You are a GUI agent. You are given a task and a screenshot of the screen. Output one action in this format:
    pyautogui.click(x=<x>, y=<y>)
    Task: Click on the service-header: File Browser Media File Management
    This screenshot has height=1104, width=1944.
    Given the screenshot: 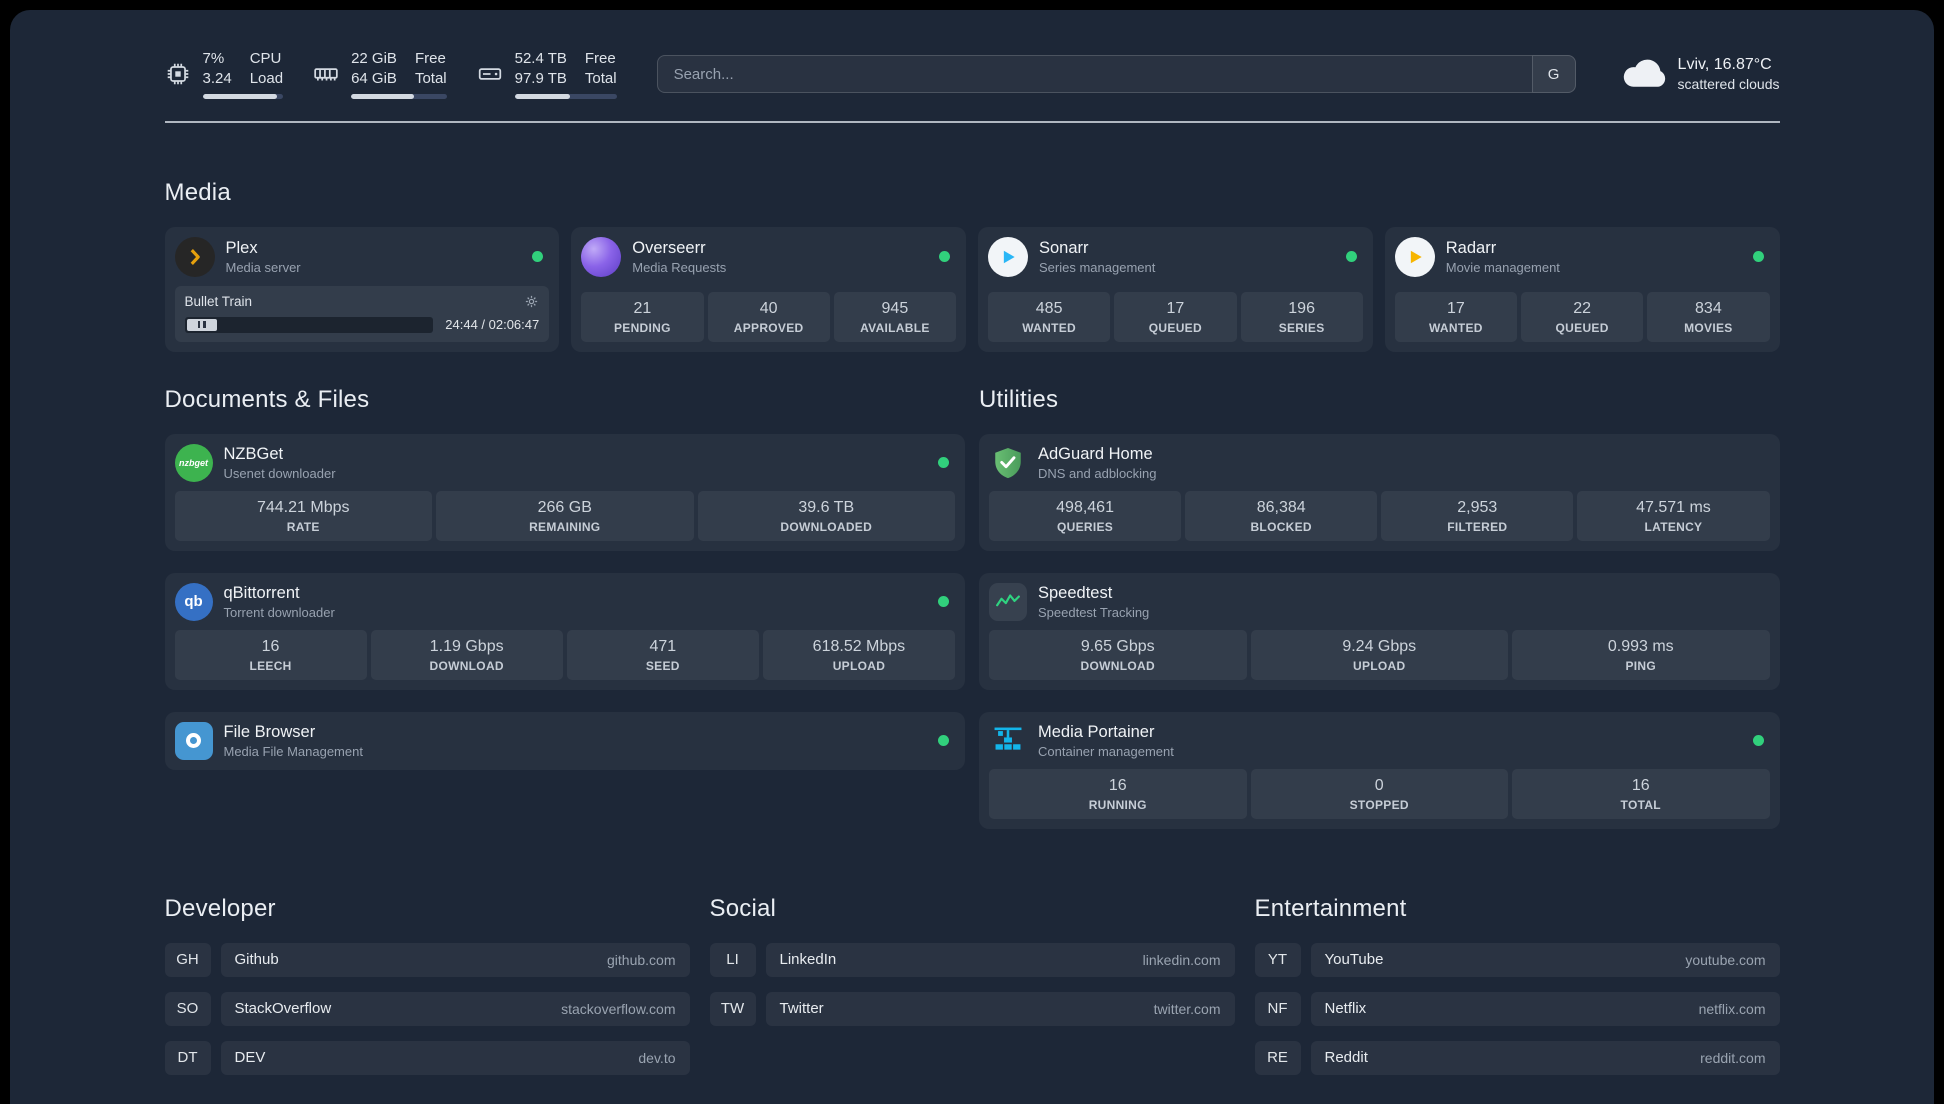 What is the action you would take?
    pyautogui.click(x=565, y=740)
    